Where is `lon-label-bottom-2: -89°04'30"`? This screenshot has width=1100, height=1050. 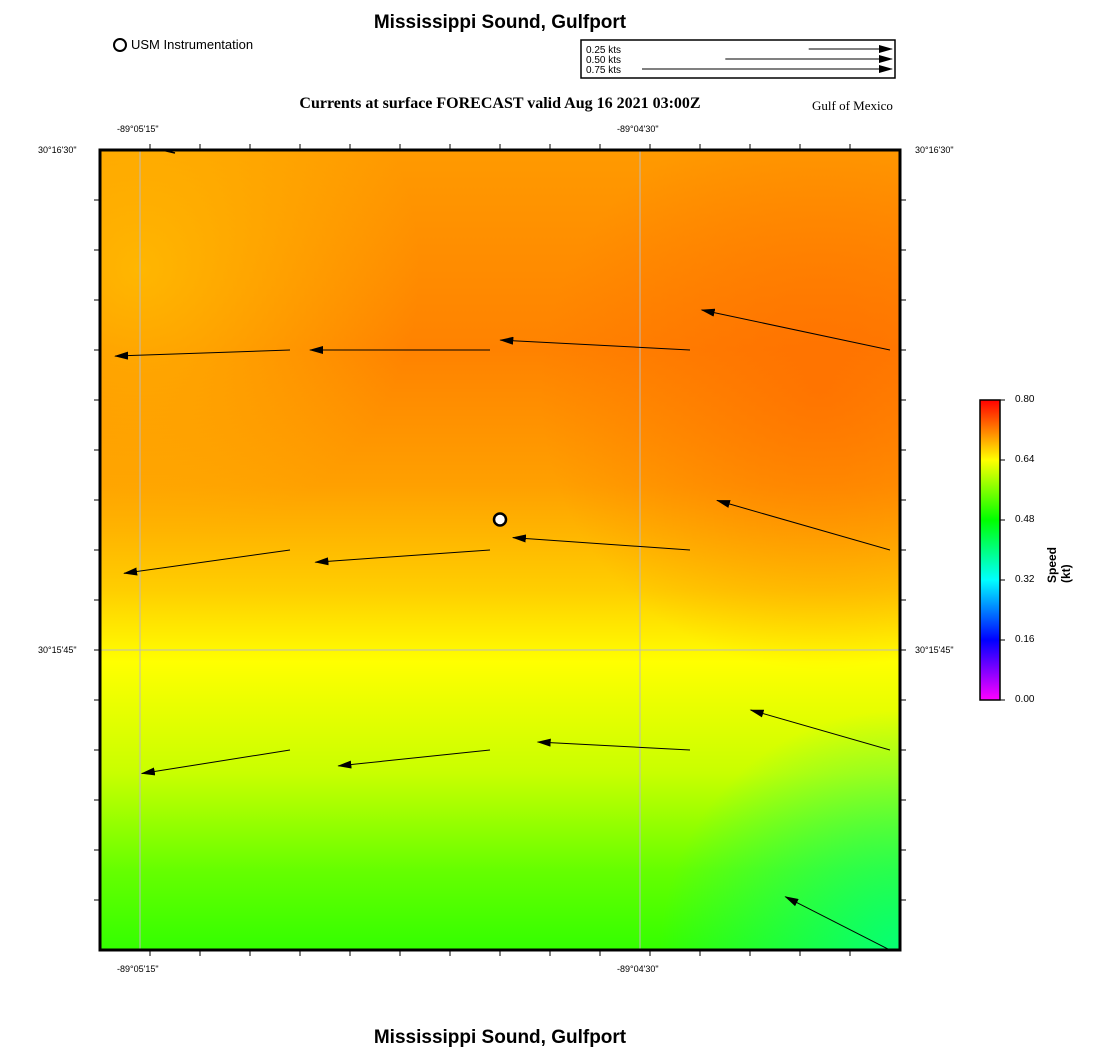 lon-label-bottom-2: -89°04'30" is located at coordinates (638, 969).